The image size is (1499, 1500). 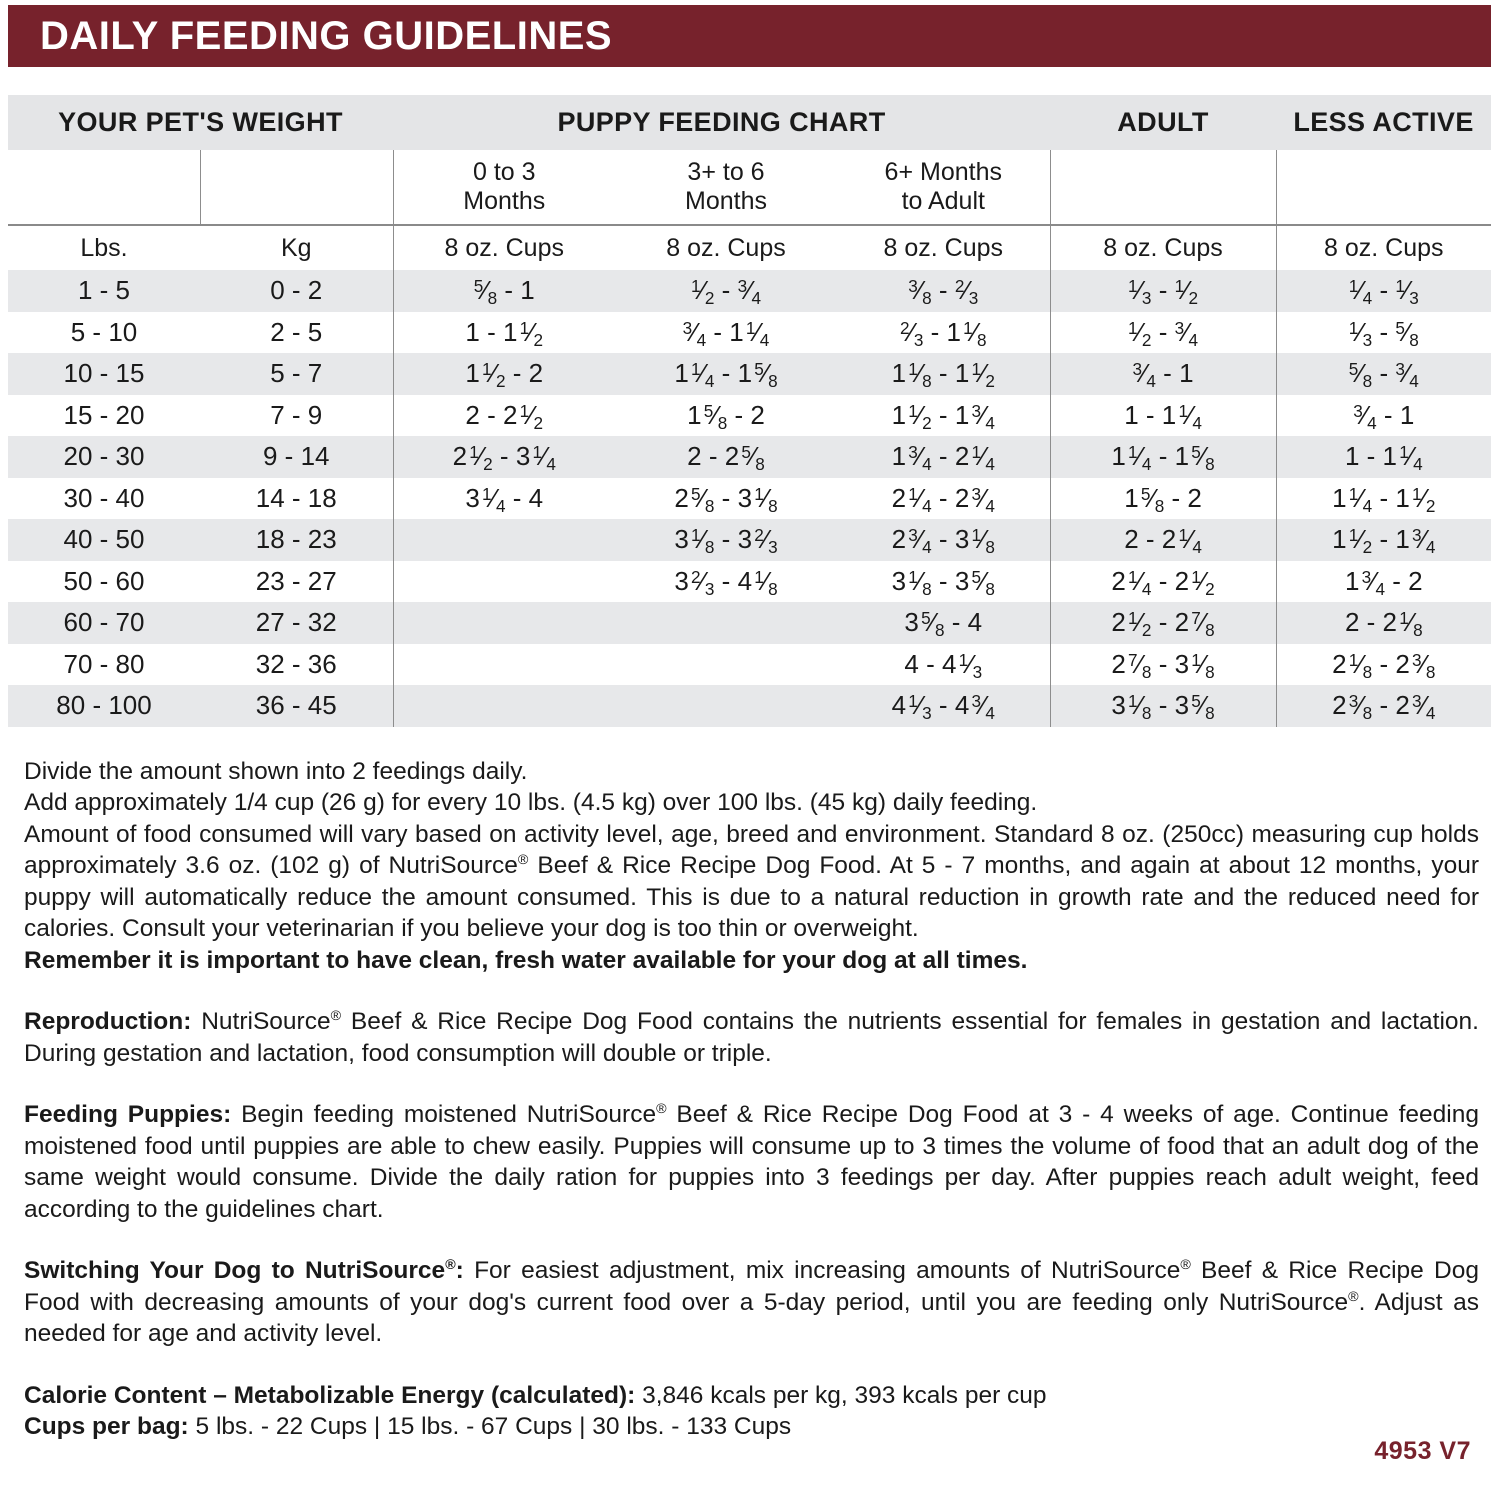 What do you see at coordinates (1360, 292) in the screenshot?
I see `fraction: 1⁄4` at bounding box center [1360, 292].